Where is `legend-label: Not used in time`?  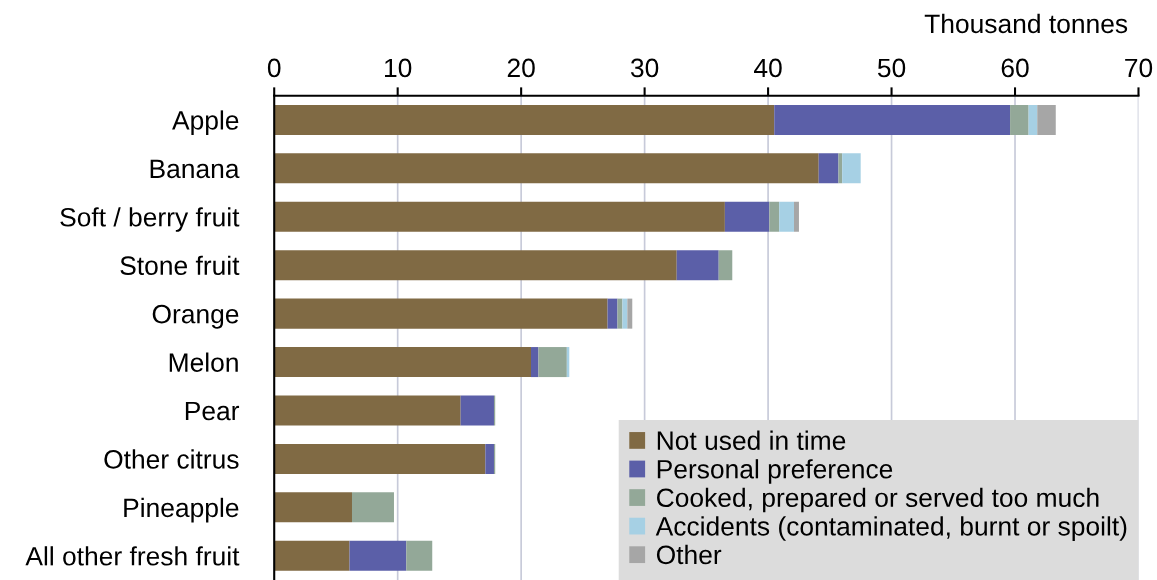
legend-label: Not used in time is located at coordinates (751, 440).